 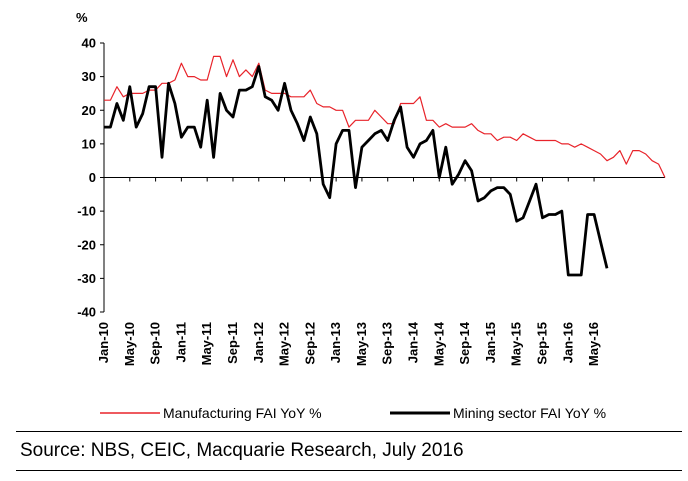 I want to click on x-tick-label: May-16, so click(x=593, y=344).